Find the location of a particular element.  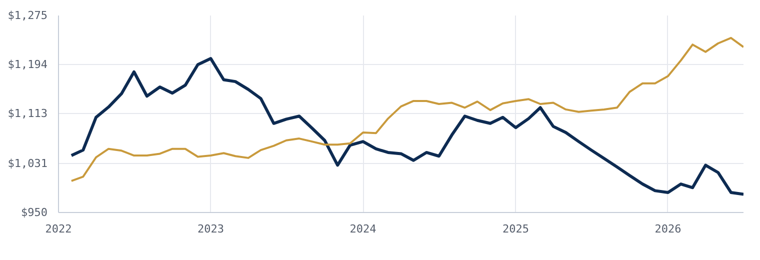

x-tick-label: 2022 is located at coordinates (58, 229).